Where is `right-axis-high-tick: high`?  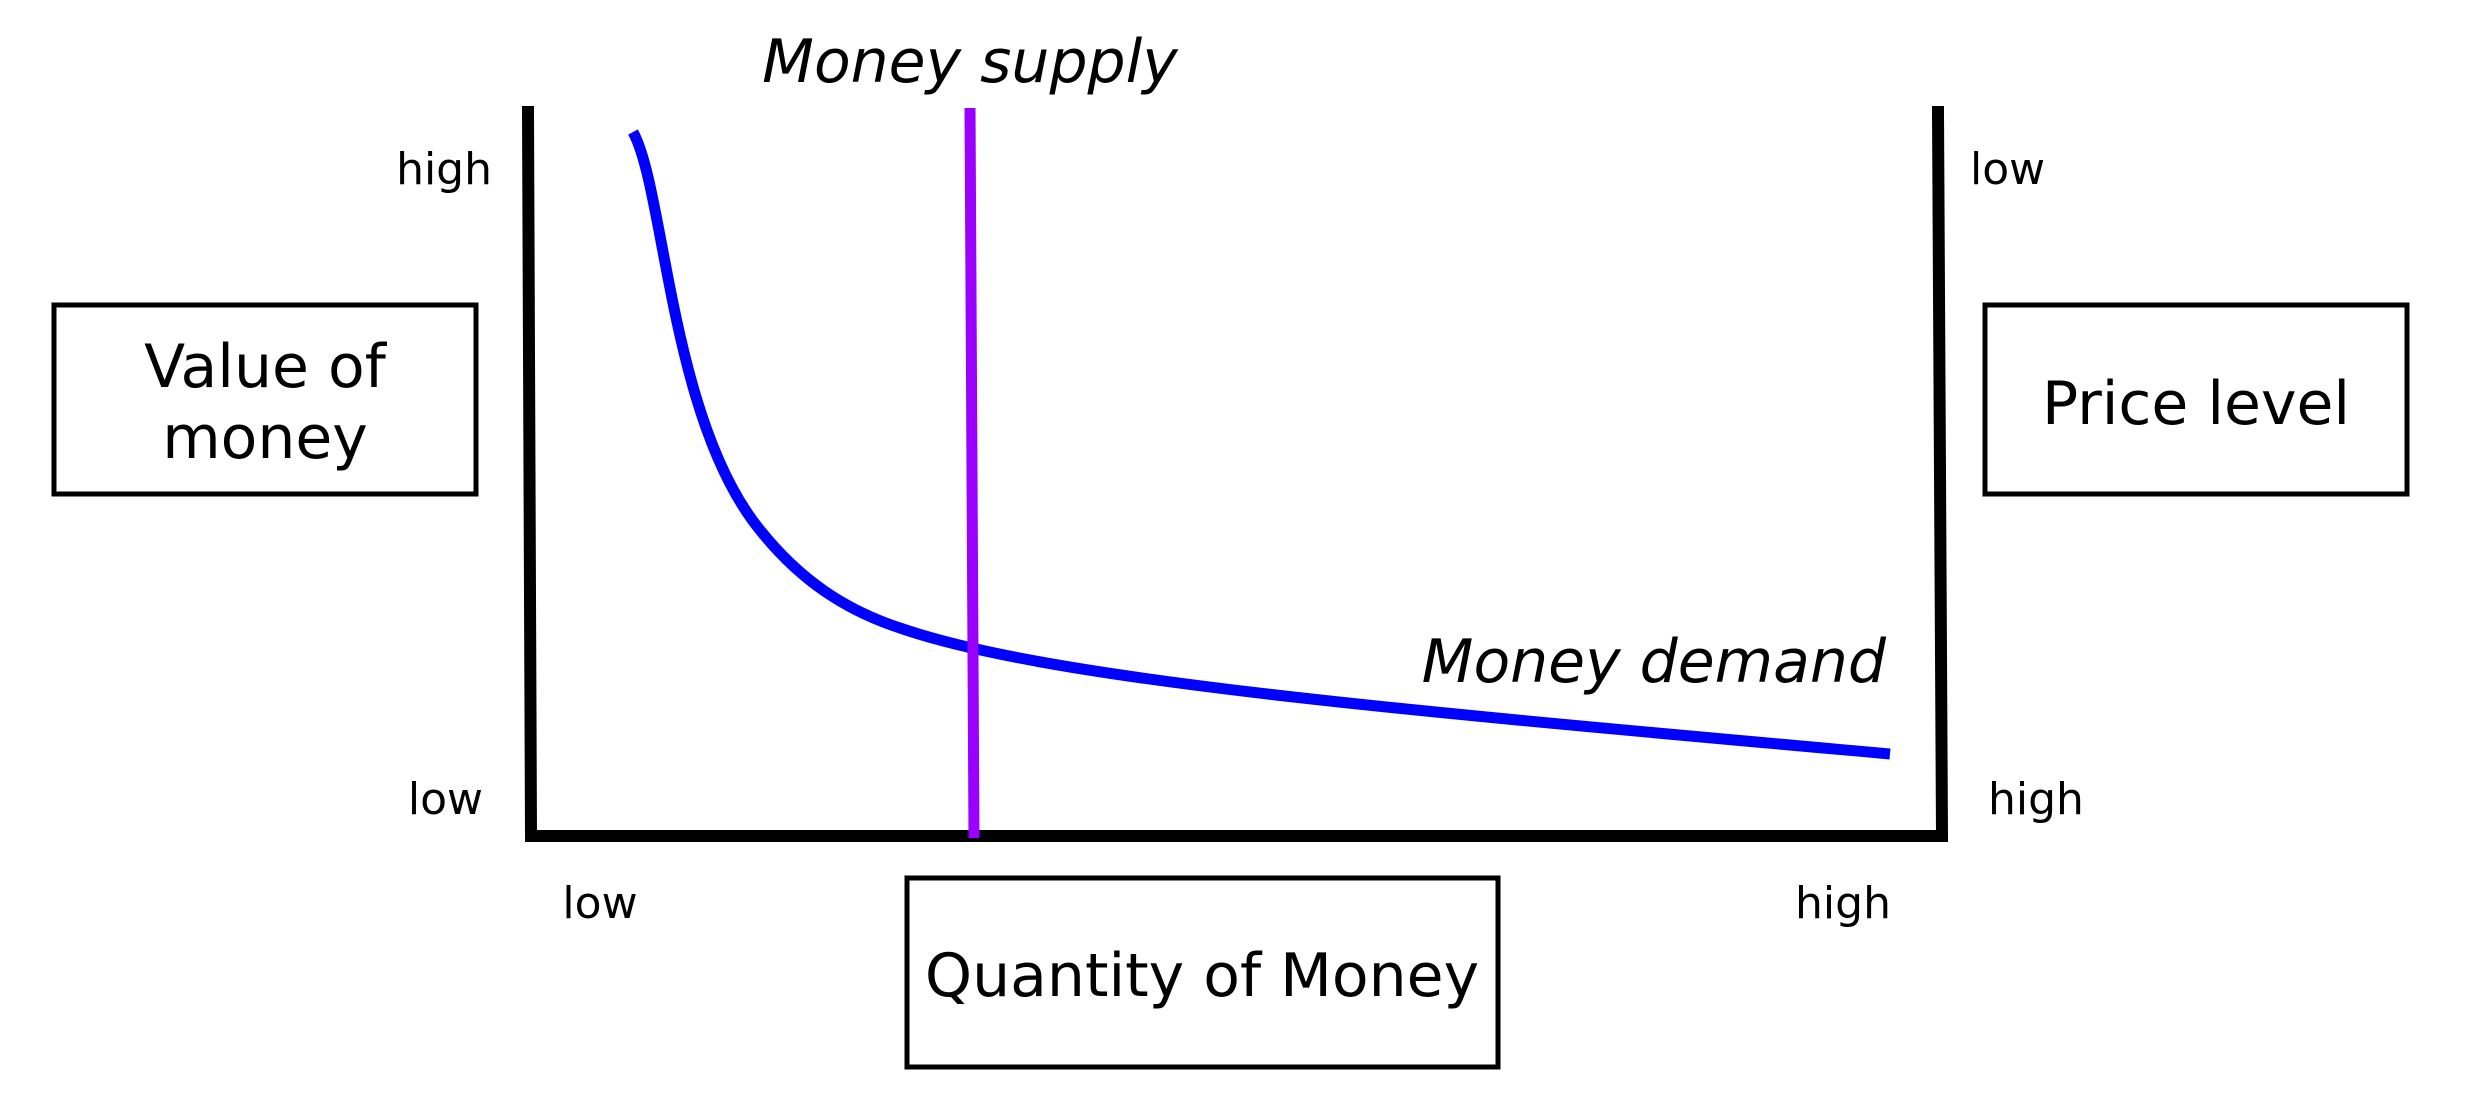 right-axis-high-tick: high is located at coordinates (2036, 799).